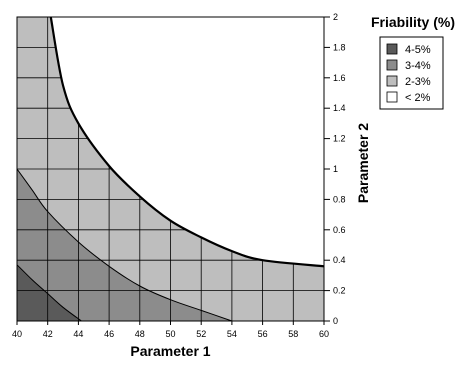  Describe the element at coordinates (78, 334) in the screenshot. I see `x-tick-label: 44` at that location.